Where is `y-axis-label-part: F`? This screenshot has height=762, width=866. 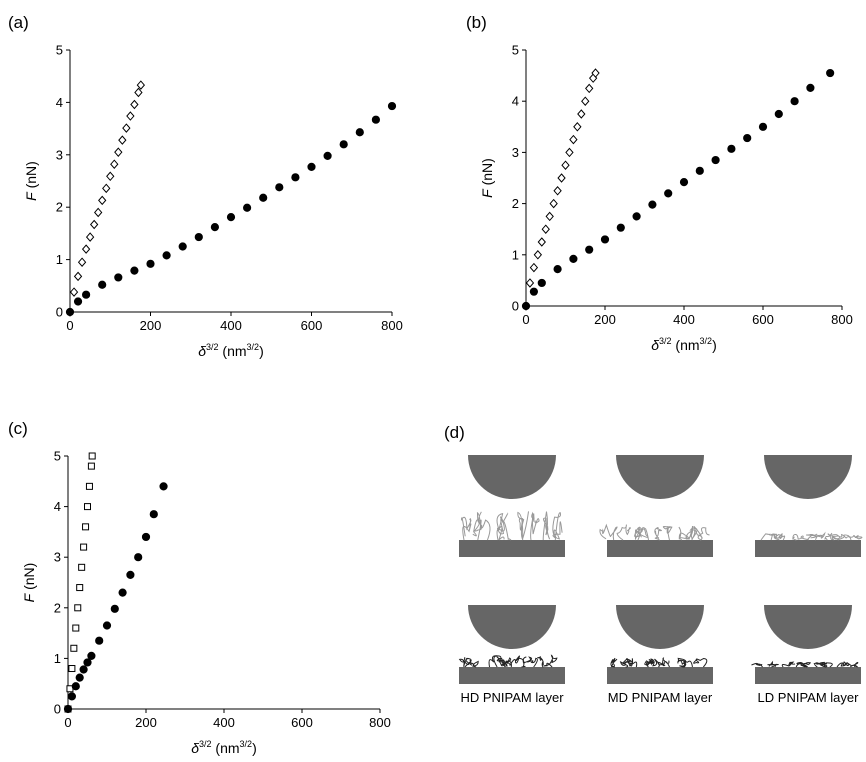
y-axis-label-part: F is located at coordinates (29, 597).